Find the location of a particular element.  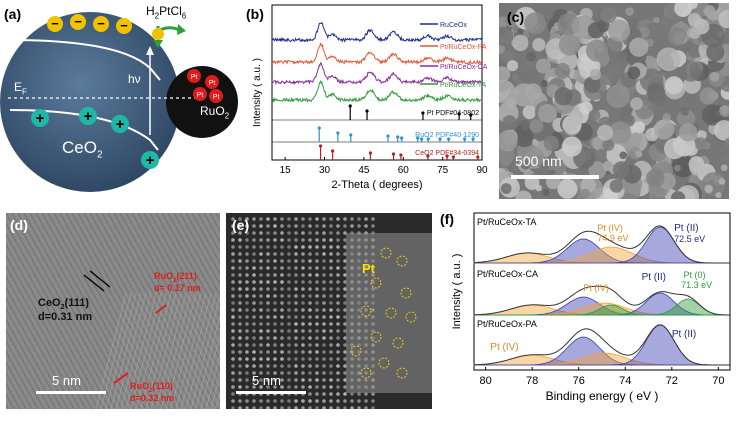

electron-sign: − is located at coordinates (55, 23).